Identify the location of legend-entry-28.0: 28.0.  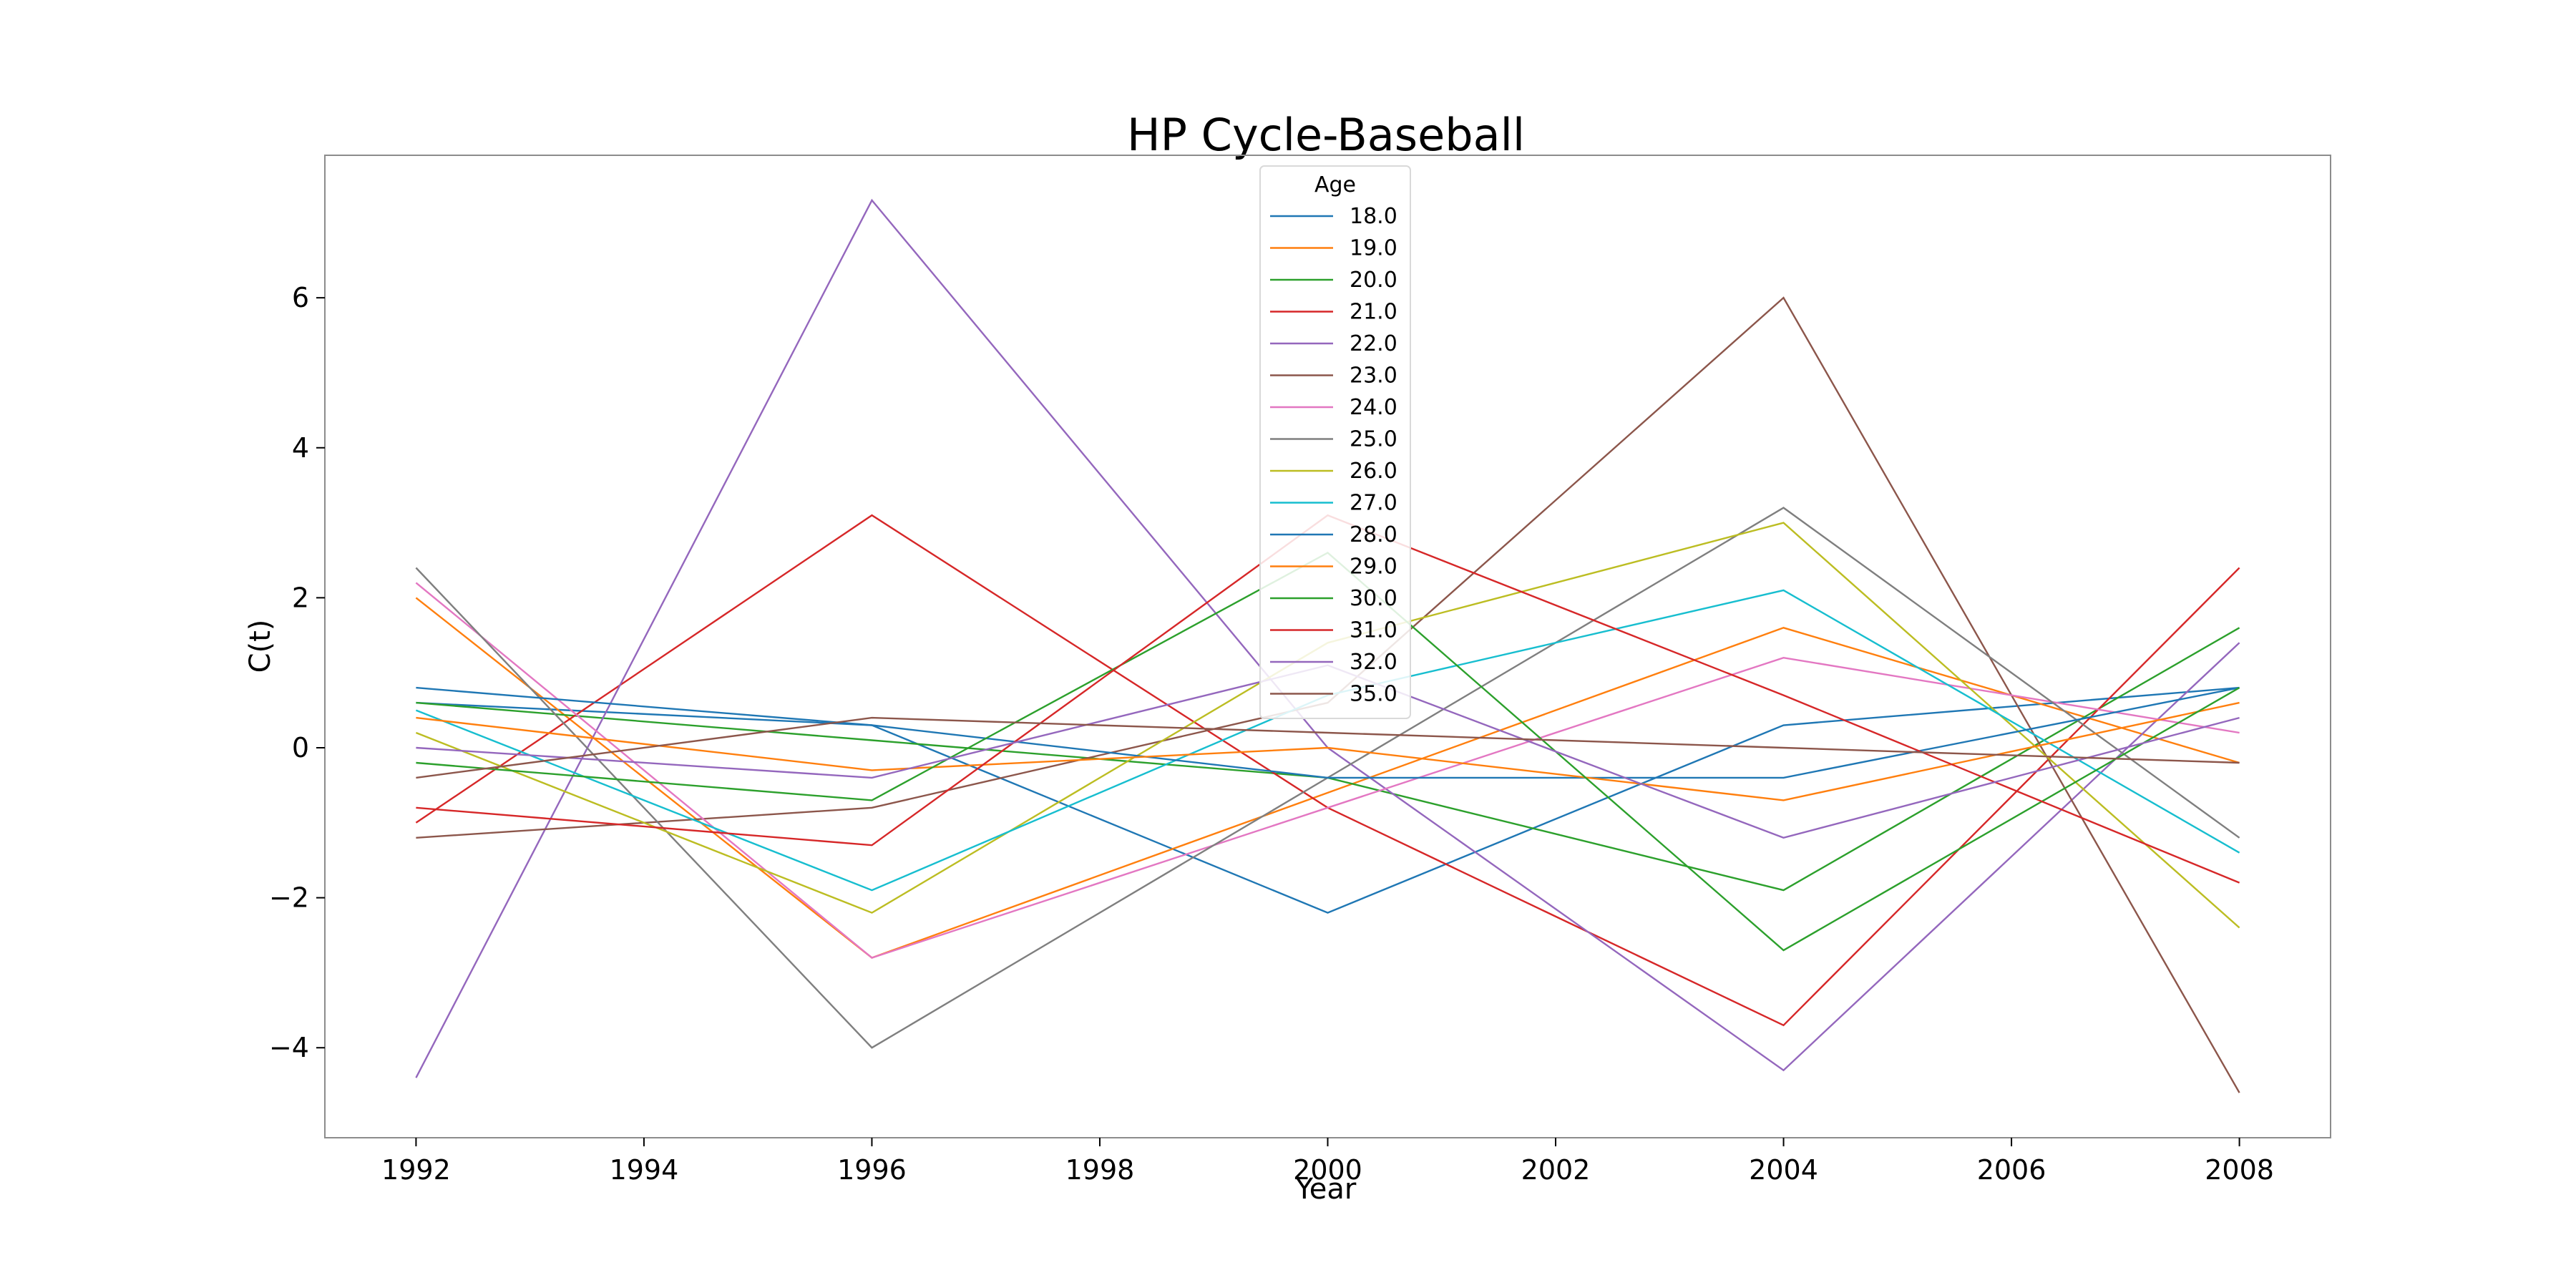
(1373, 534).